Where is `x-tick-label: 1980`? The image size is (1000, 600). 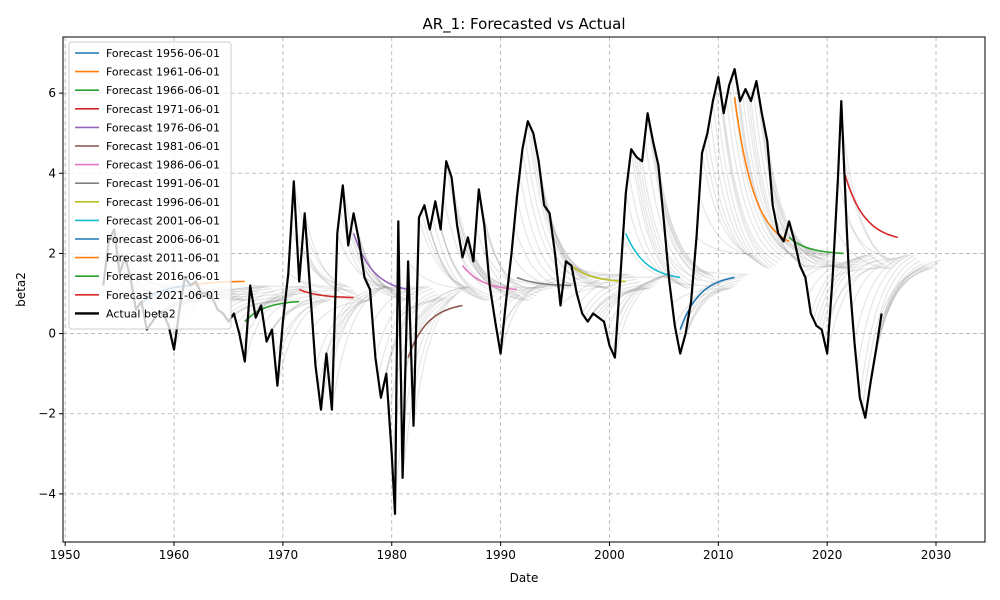 x-tick-label: 1980 is located at coordinates (391, 555).